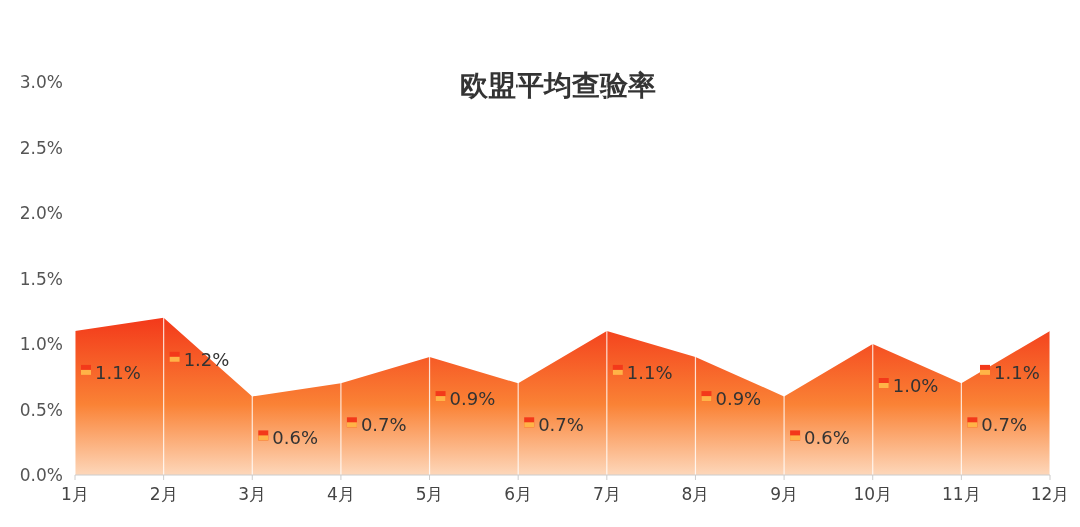 Image resolution: width=1080 pixels, height=527 pixels. I want to click on y-tick-label: 3.0%, so click(41, 82).